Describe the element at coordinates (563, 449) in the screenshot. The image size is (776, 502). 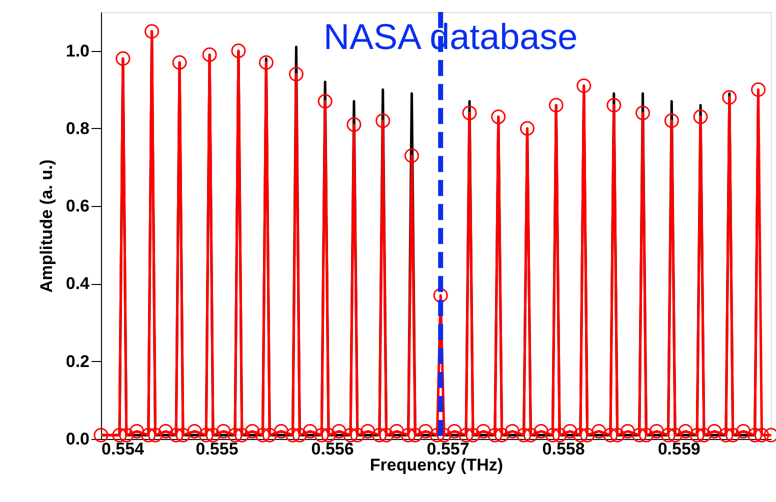
I see `x-tick-label: 0.558` at that location.